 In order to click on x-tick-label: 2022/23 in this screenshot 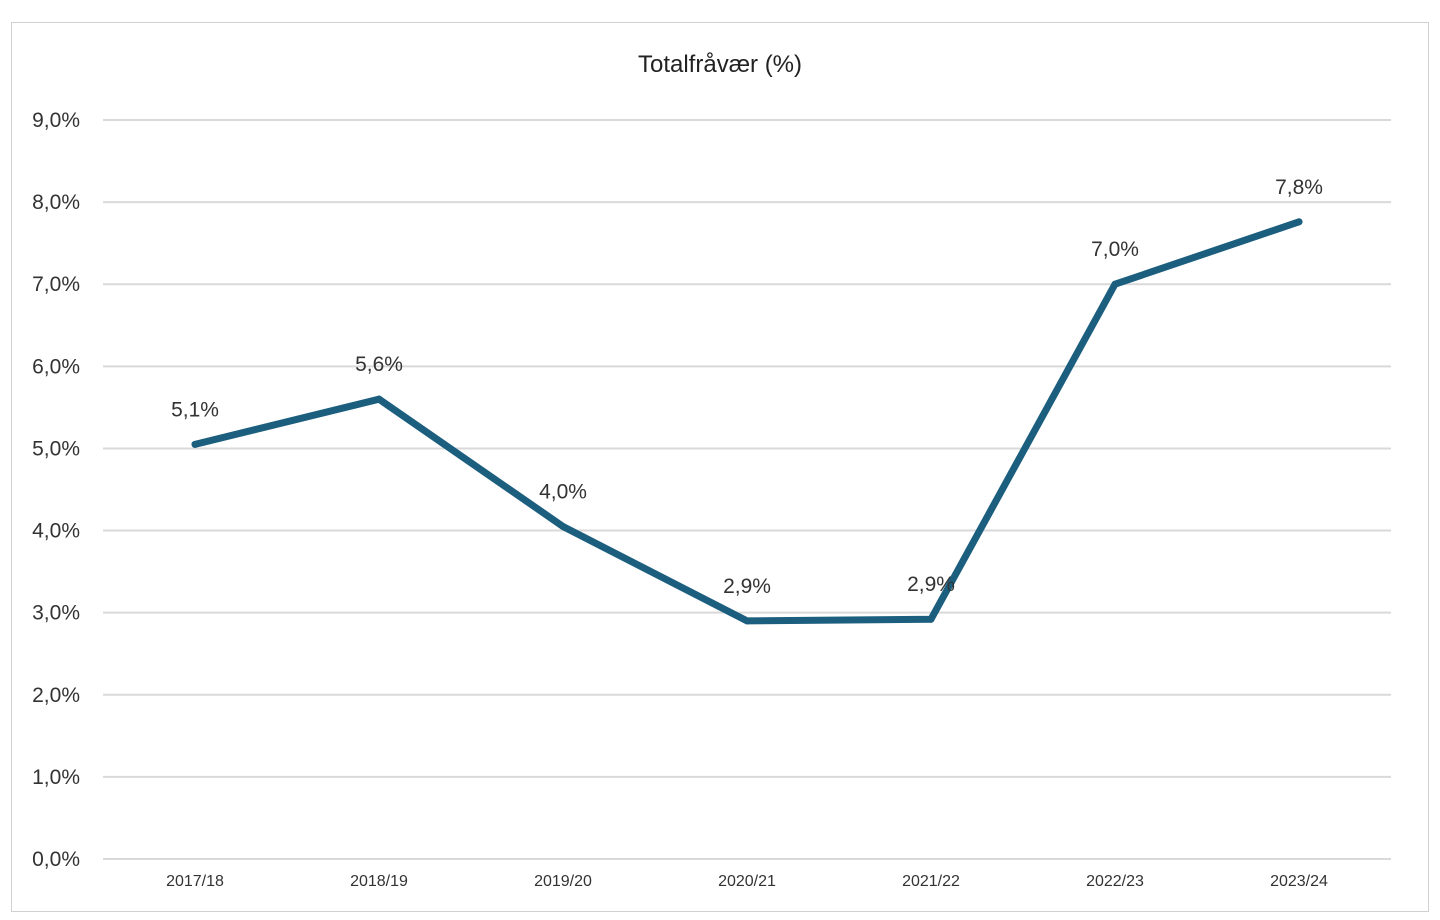, I will do `click(1115, 881)`.